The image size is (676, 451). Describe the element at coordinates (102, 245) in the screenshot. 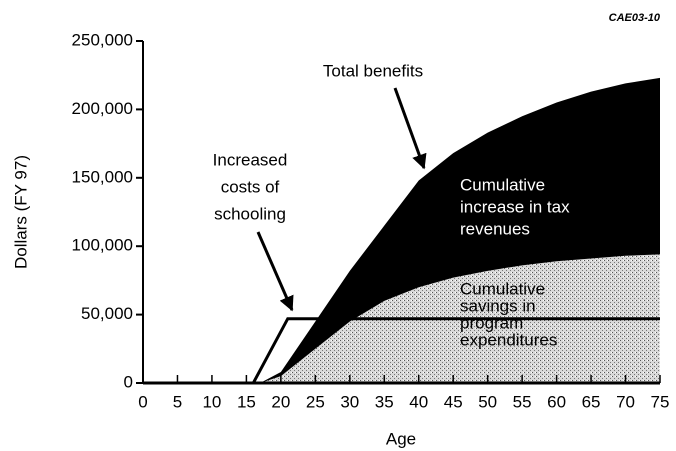

I see `y-tick-label: 100,000` at that location.